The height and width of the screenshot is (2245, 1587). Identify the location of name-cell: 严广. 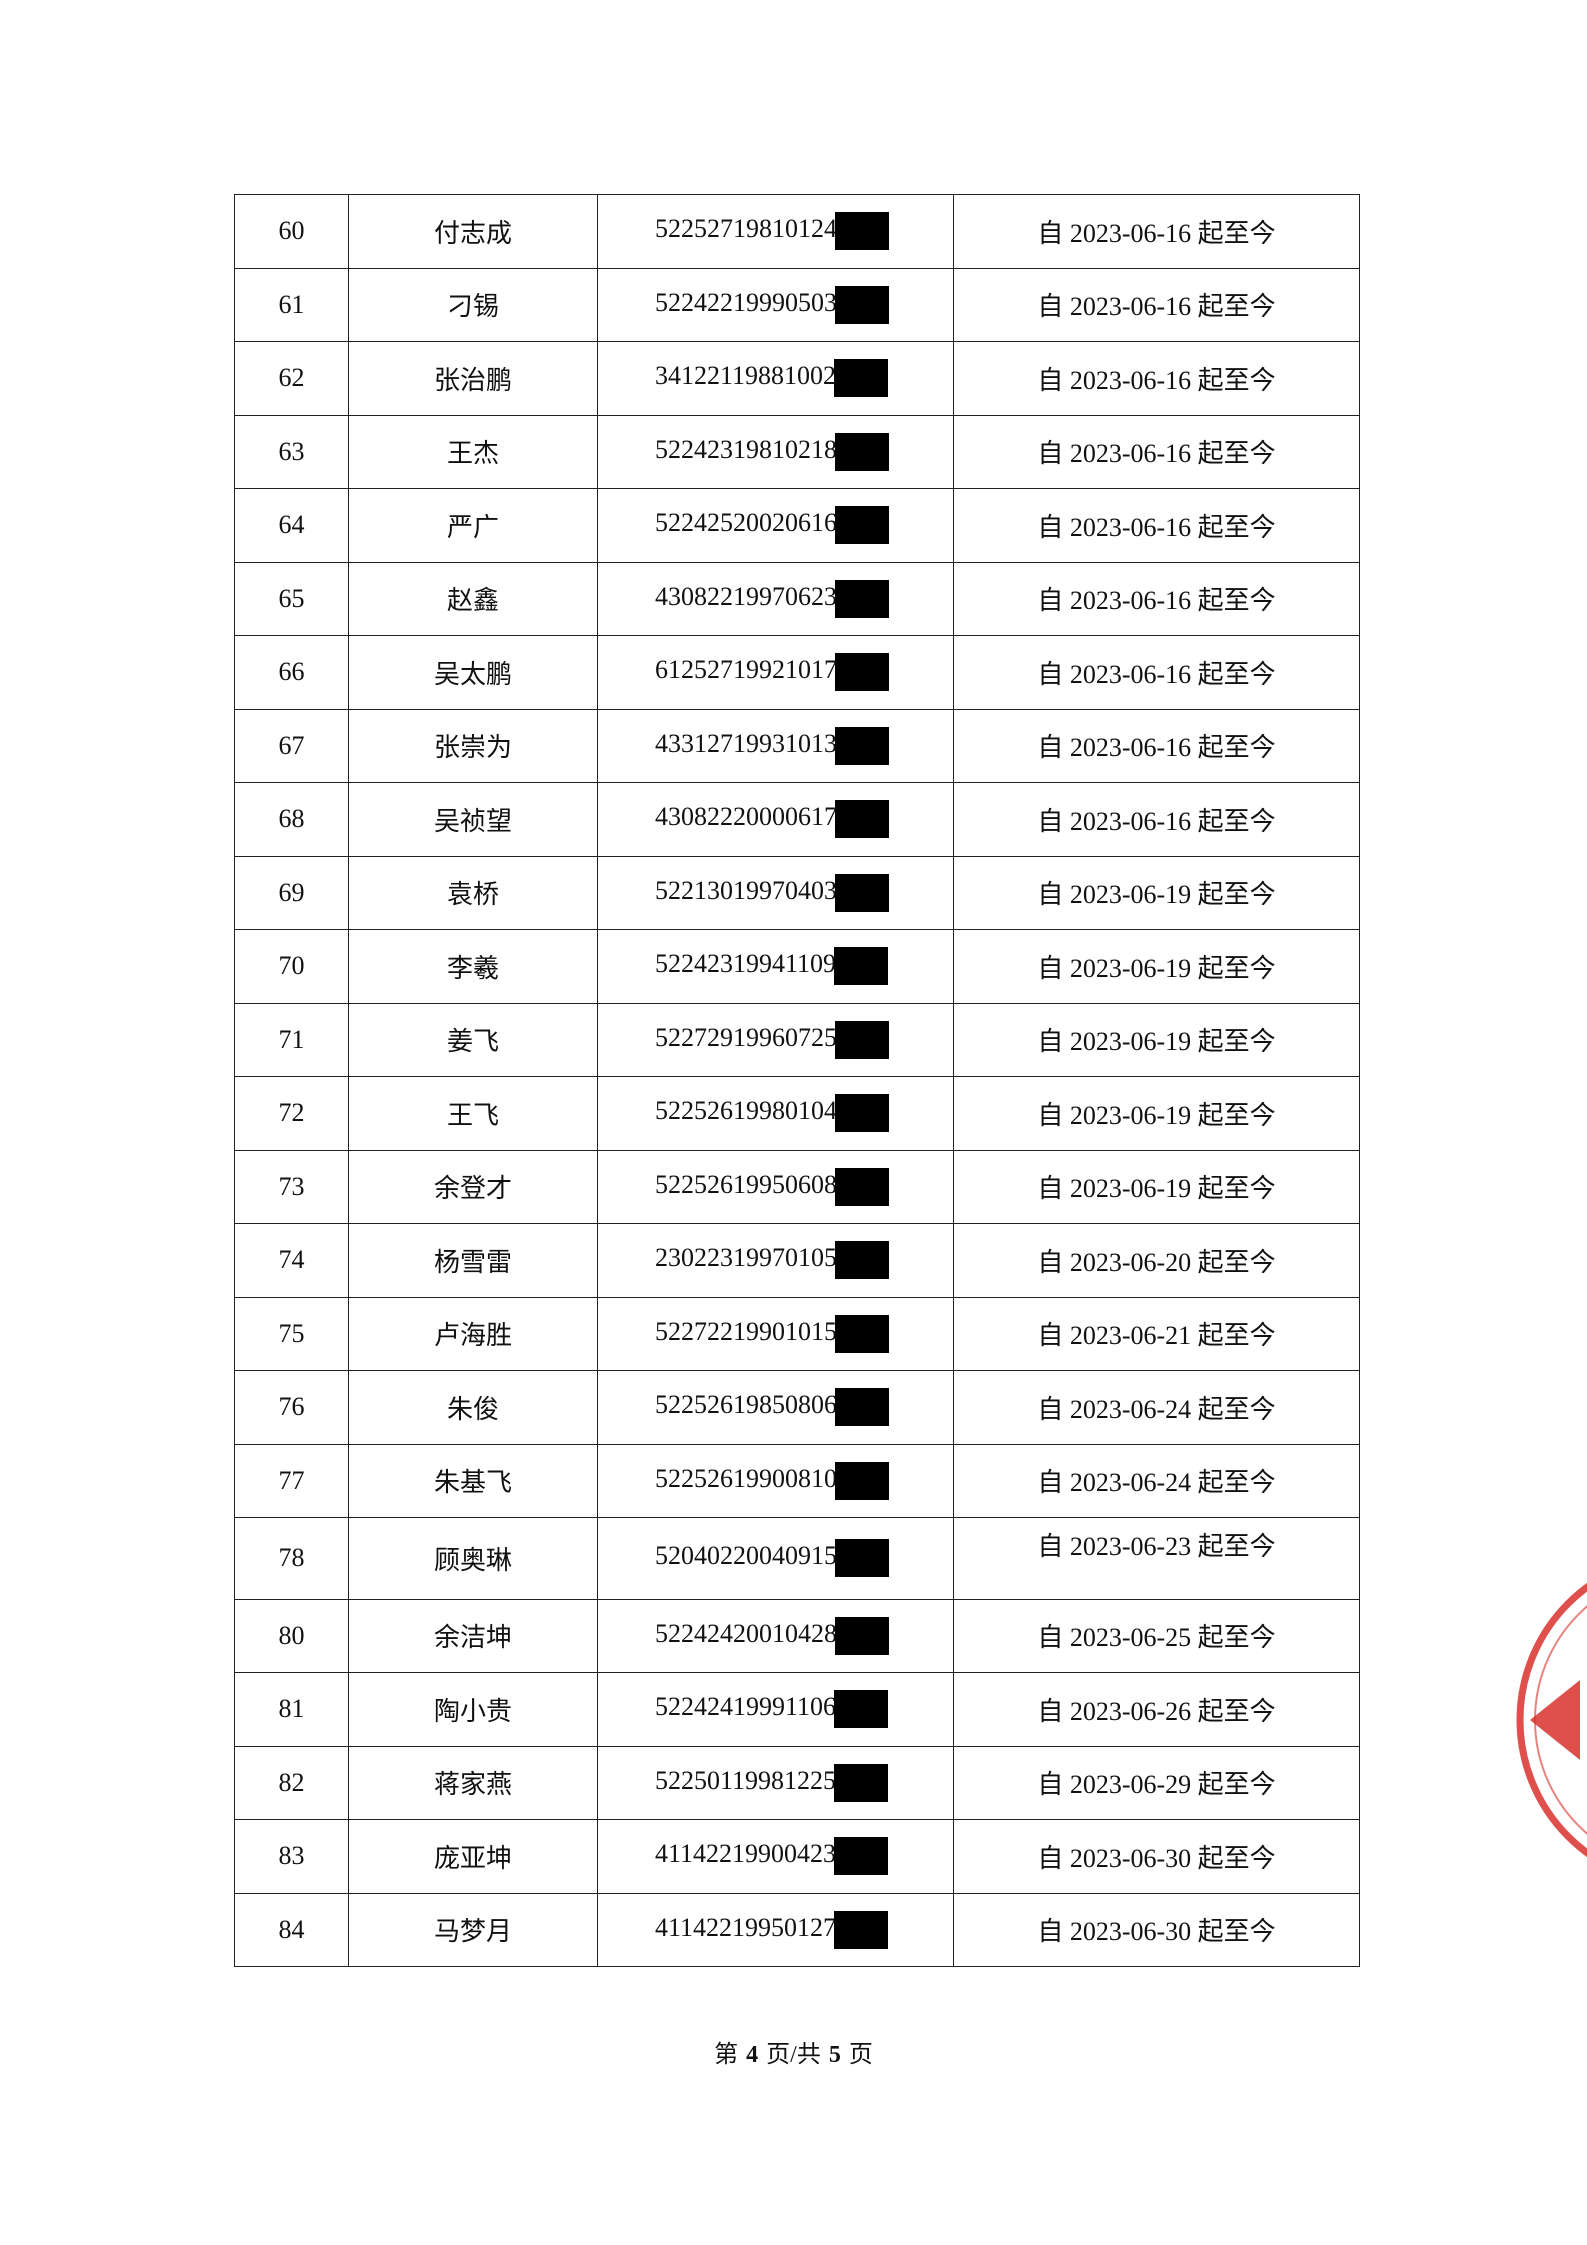
(473, 525).